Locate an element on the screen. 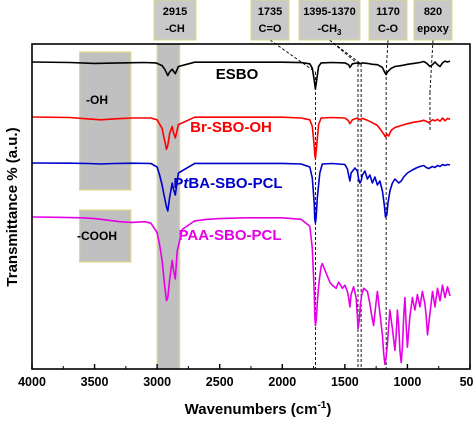 This screenshot has width=474, height=421. series-label: PtBA-SBO-PCL is located at coordinates (227, 183).